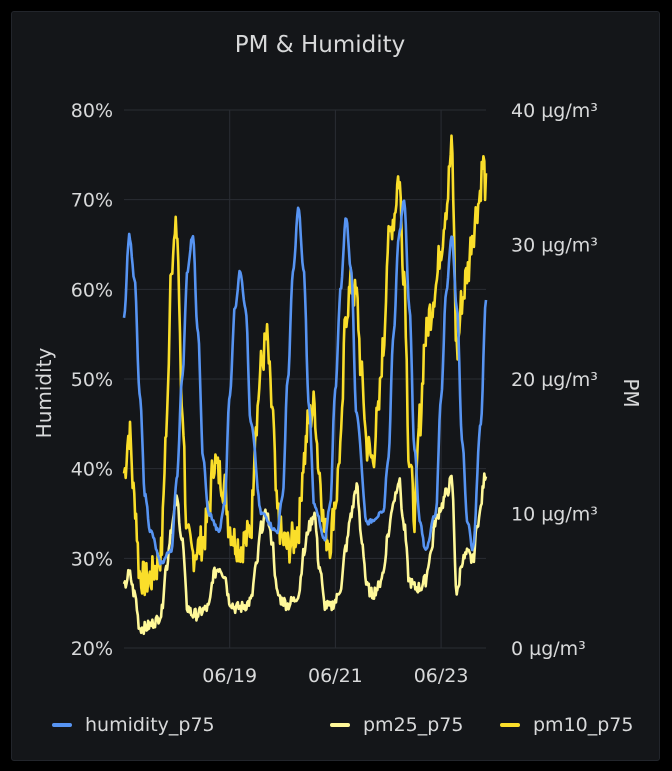  Describe the element at coordinates (413, 725) in the screenshot. I see `legend-label-pm25: pm25_p75` at that location.